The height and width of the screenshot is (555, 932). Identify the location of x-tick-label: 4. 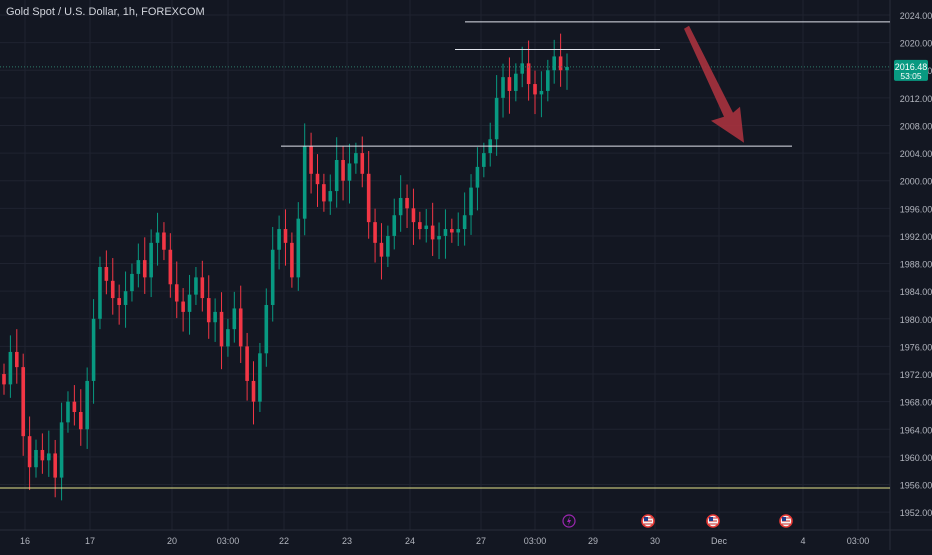
(802, 541).